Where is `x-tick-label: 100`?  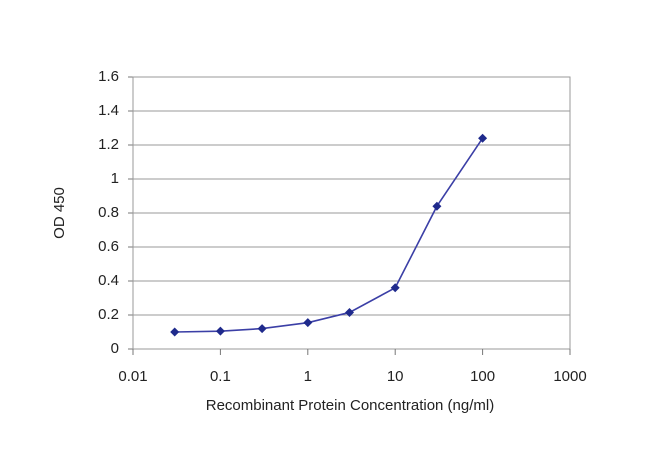
x-tick-label: 100 is located at coordinates (482, 376).